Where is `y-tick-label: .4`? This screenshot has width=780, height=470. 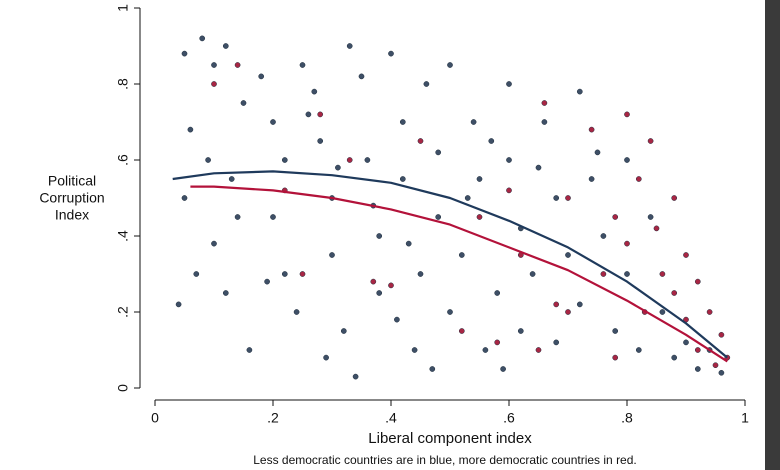 y-tick-label: .4 is located at coordinates (123, 236).